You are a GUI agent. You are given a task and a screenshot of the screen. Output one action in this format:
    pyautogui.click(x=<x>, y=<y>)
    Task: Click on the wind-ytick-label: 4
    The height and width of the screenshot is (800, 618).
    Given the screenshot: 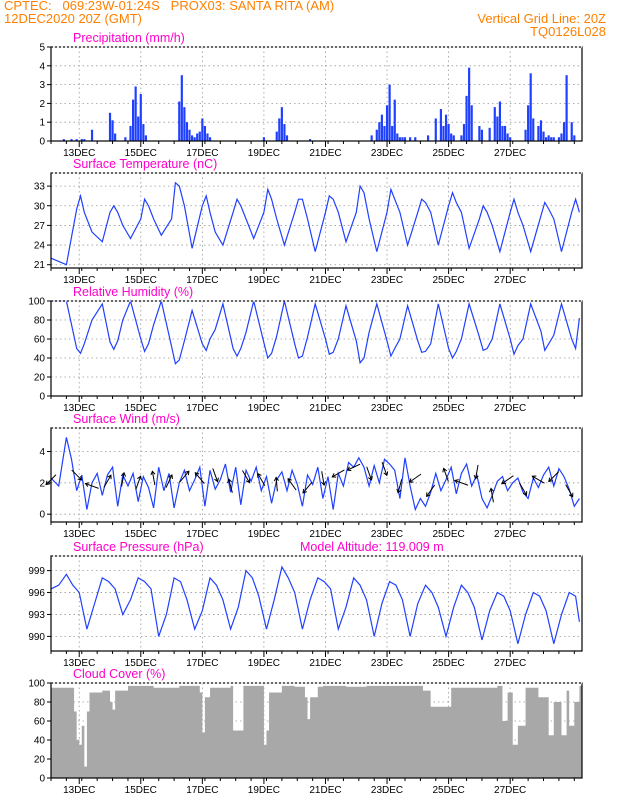 What is the action you would take?
    pyautogui.click(x=42, y=452)
    